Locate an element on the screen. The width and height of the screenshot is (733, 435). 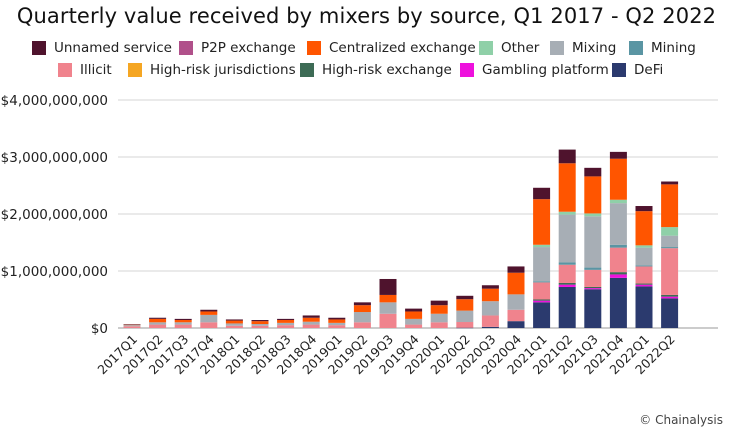
legend-label: High-risk exchange is located at coordinates (387, 70).